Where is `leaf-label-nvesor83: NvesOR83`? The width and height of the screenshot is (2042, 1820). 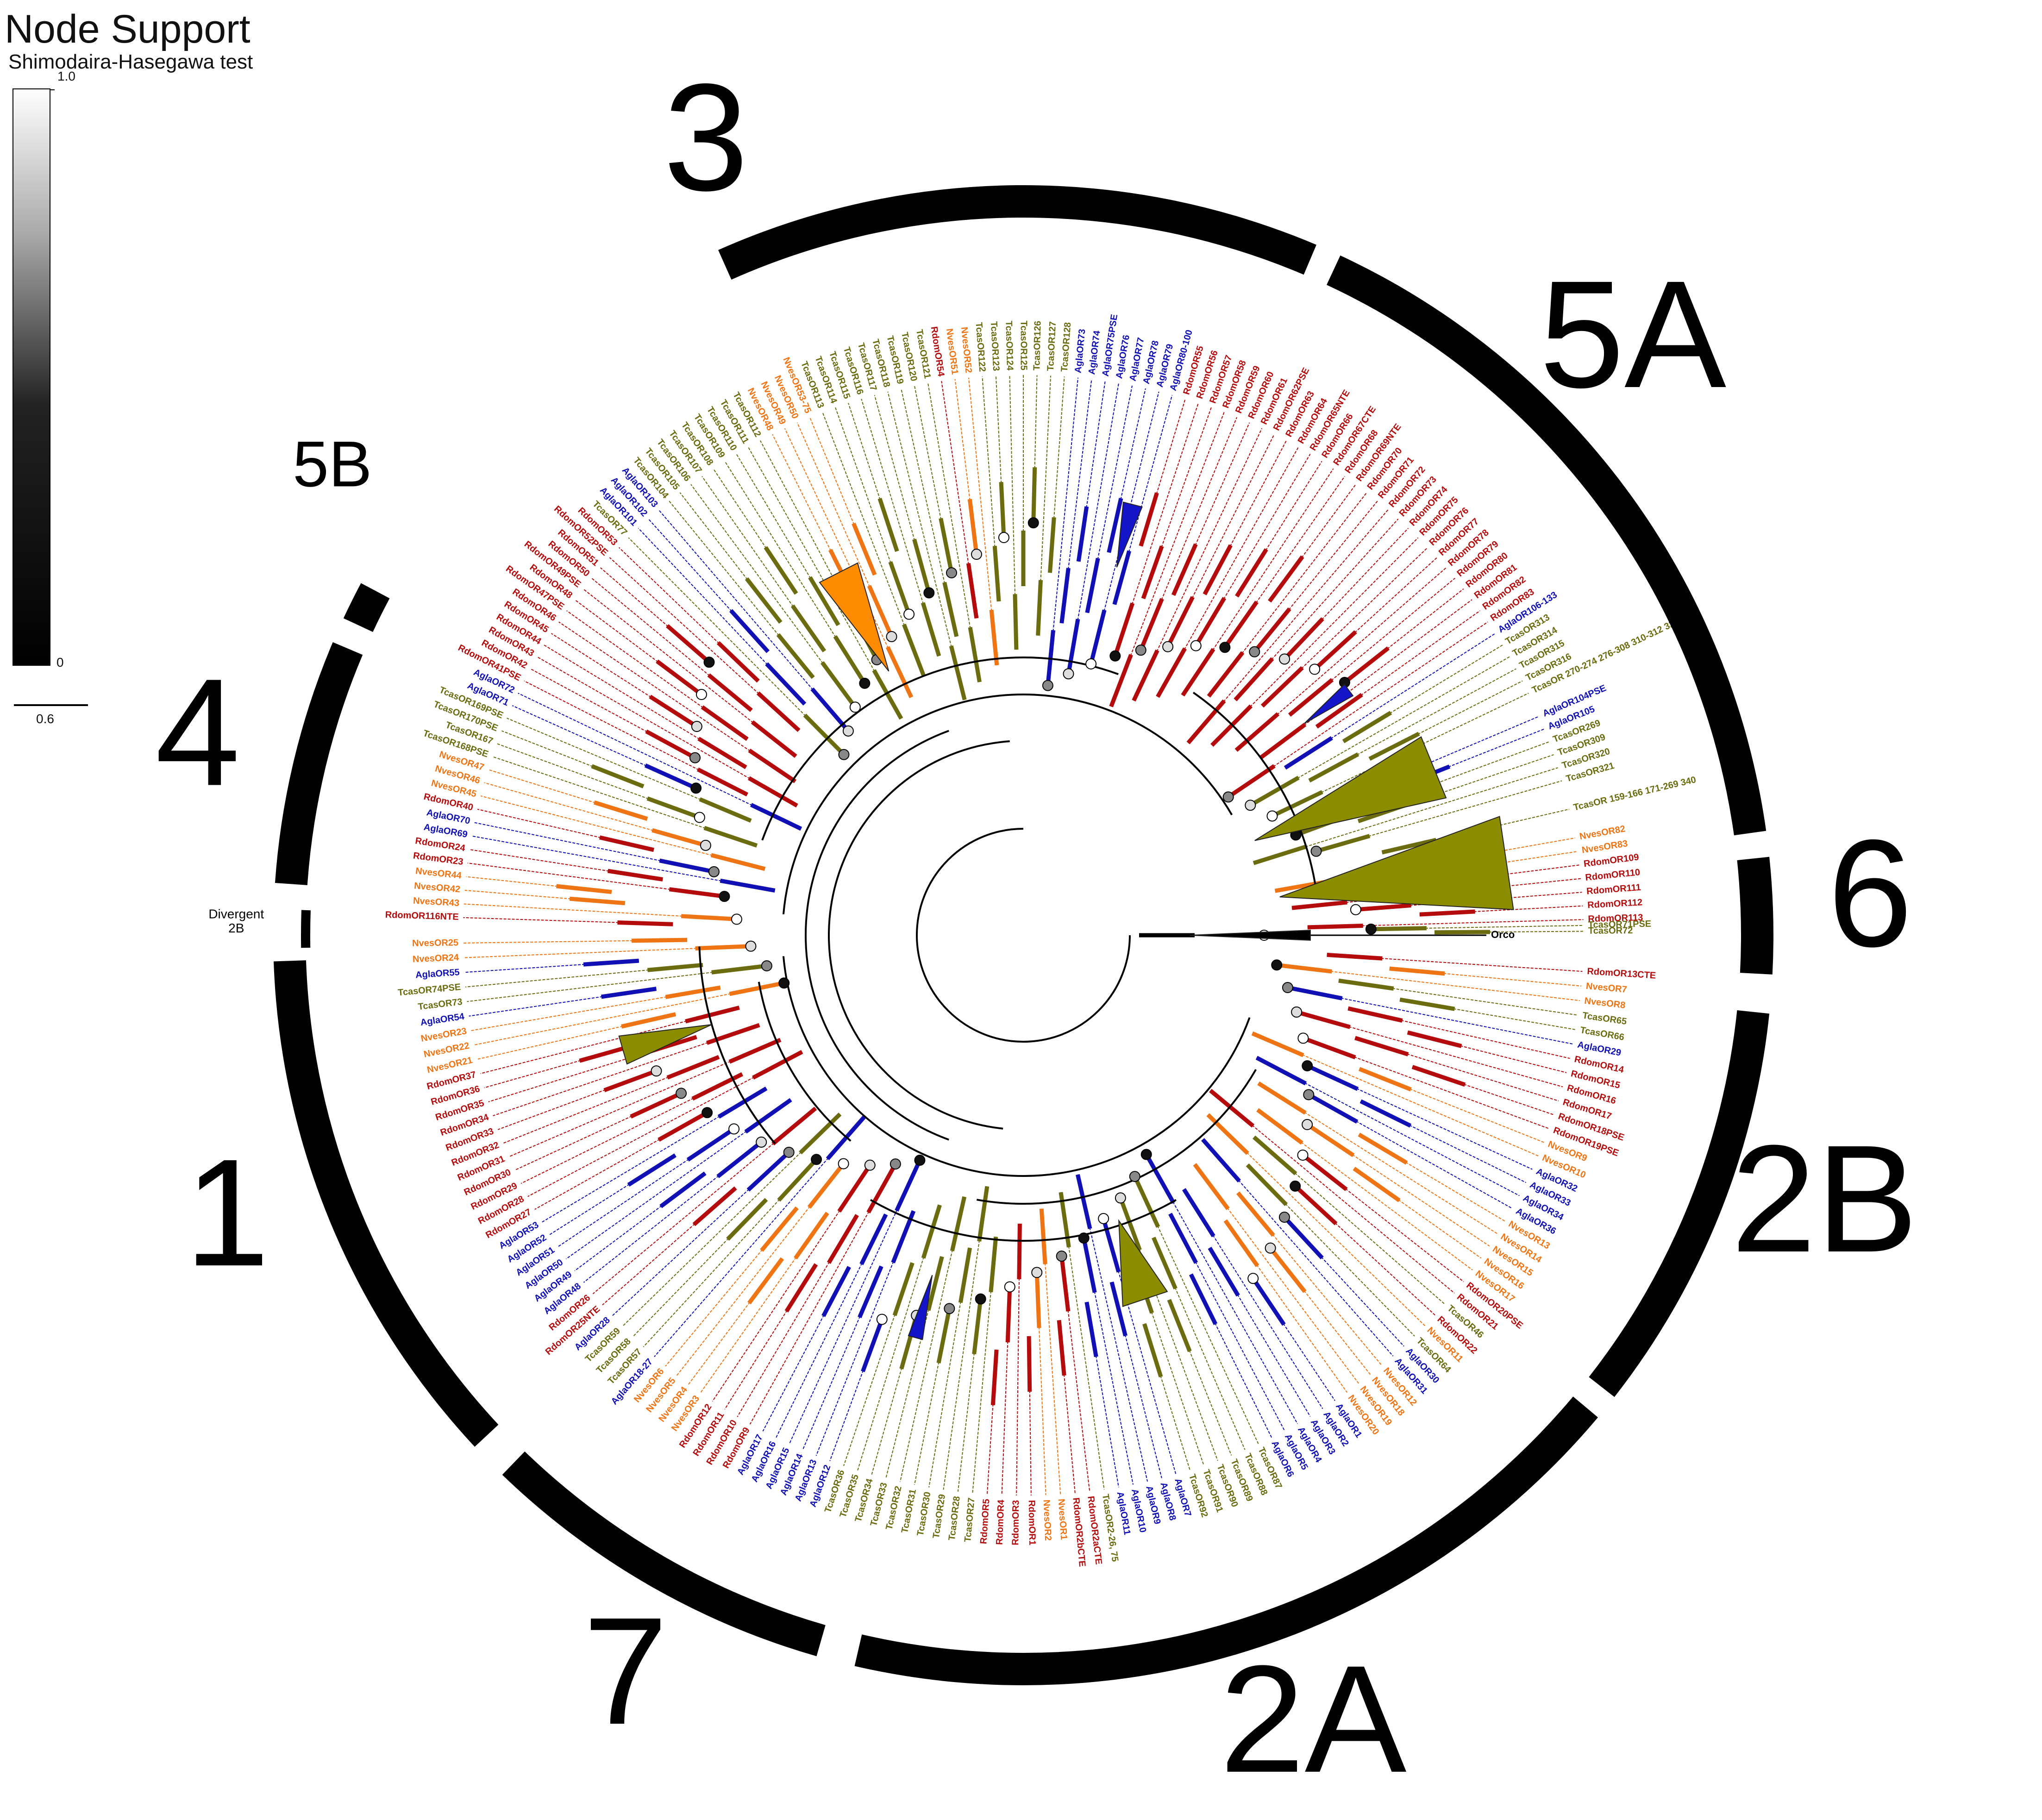 leaf-label-nvesor83: NvesOR83 is located at coordinates (1605, 847).